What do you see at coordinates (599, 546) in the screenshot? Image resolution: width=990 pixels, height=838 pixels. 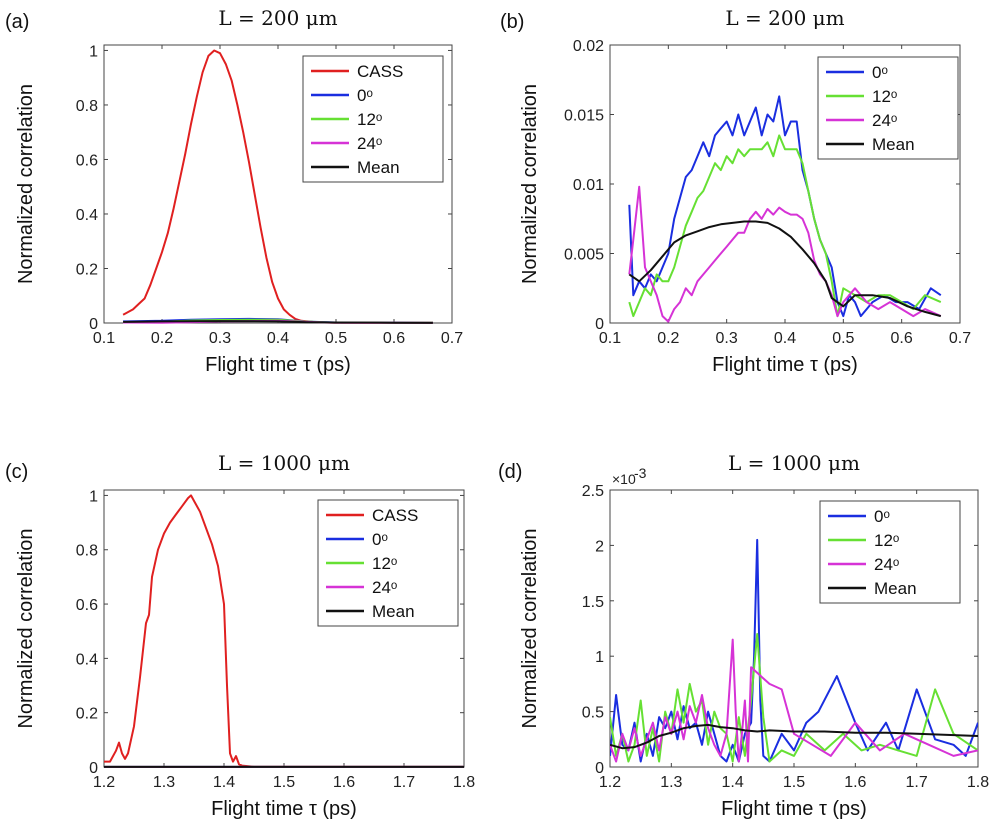 I see `y-tick-label: 2` at bounding box center [599, 546].